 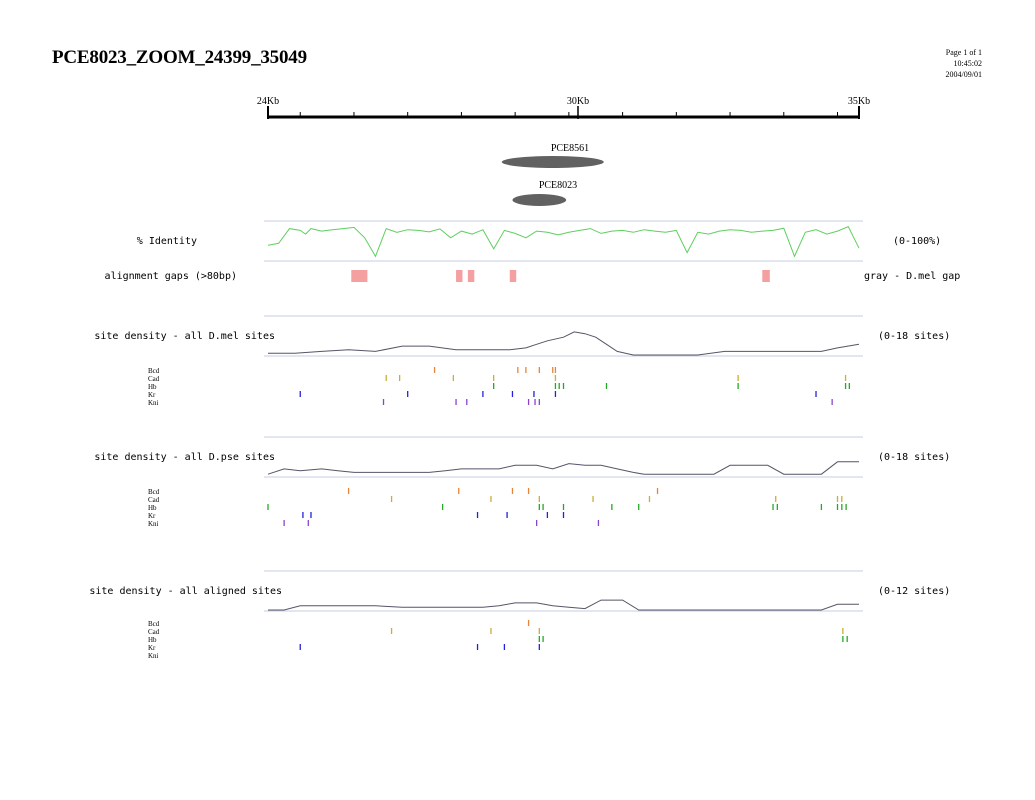 What do you see at coordinates (268, 101) in the screenshot?
I see `tick-label-start: 24Kb` at bounding box center [268, 101].